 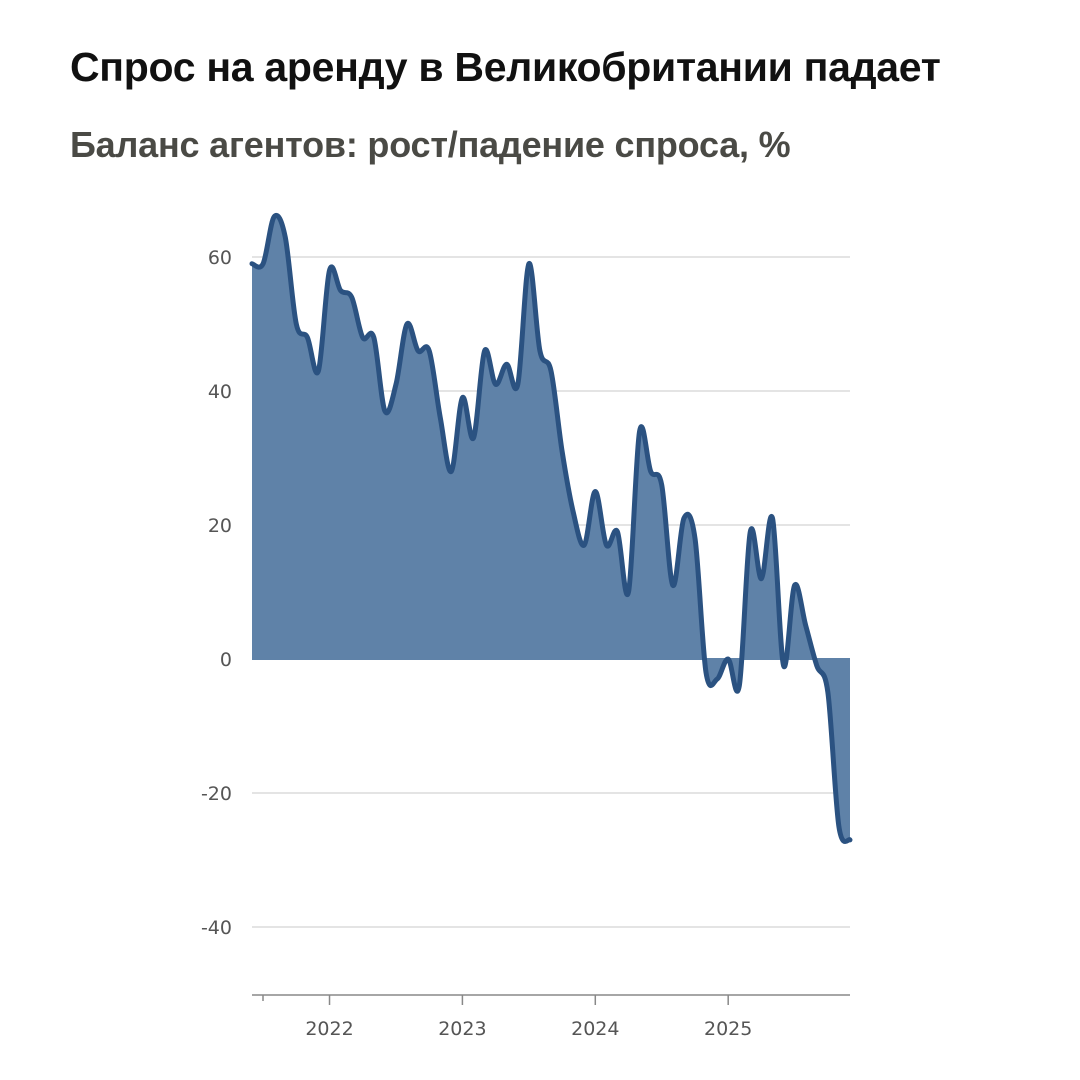 I want to click on chart-subtitle: Баланс агентов: рост/падение спроса, %, so click(x=430, y=144).